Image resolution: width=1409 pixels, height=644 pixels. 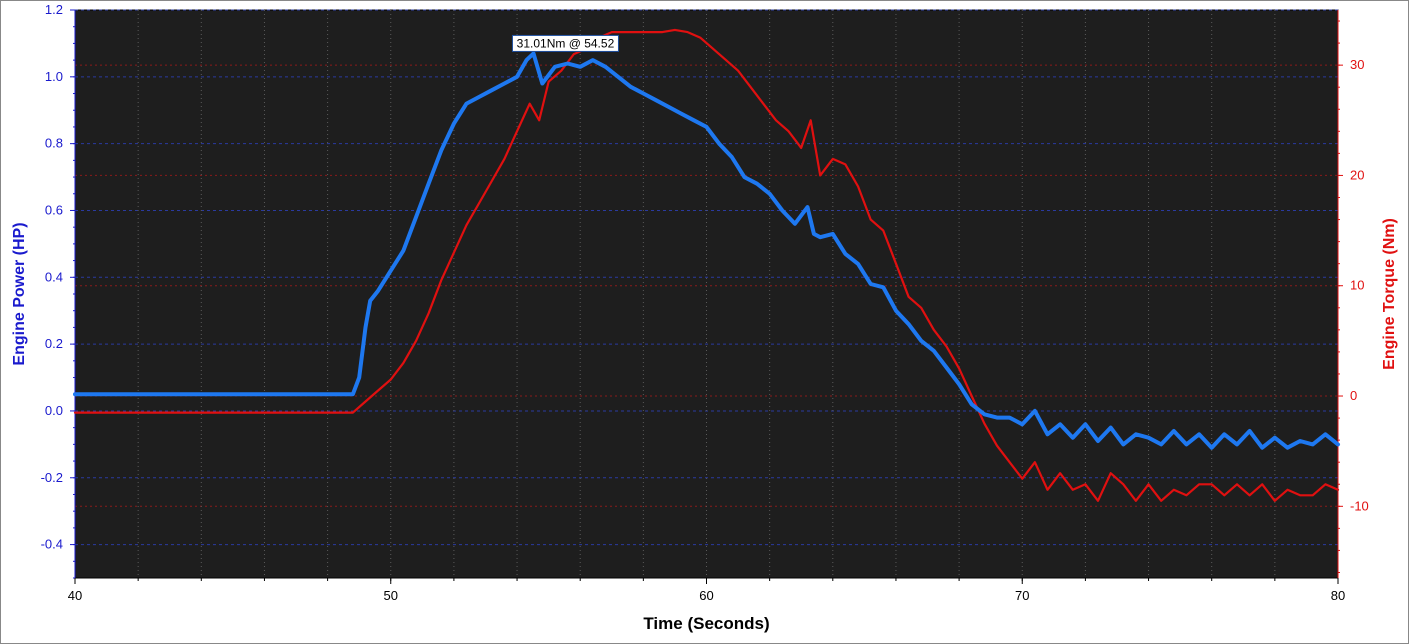 What do you see at coordinates (1389, 294) in the screenshot?
I see `right-axis-title: Engine Torque (Nm)` at bounding box center [1389, 294].